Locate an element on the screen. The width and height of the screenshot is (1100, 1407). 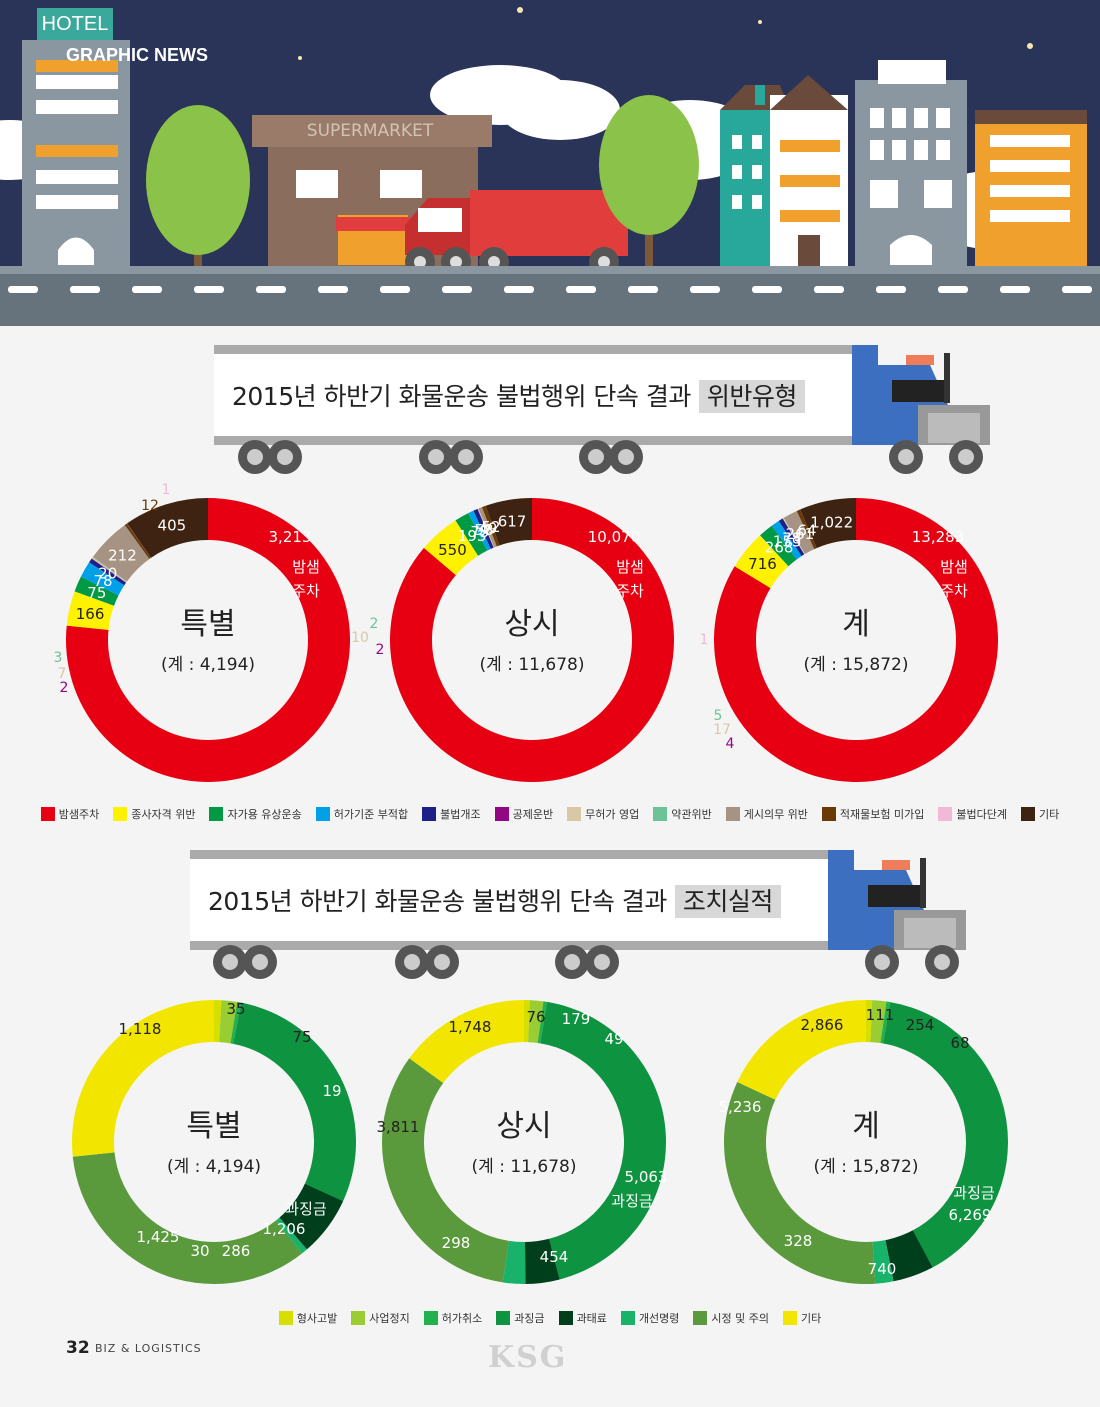
donut-small-label: 2 is located at coordinates (380, 650).